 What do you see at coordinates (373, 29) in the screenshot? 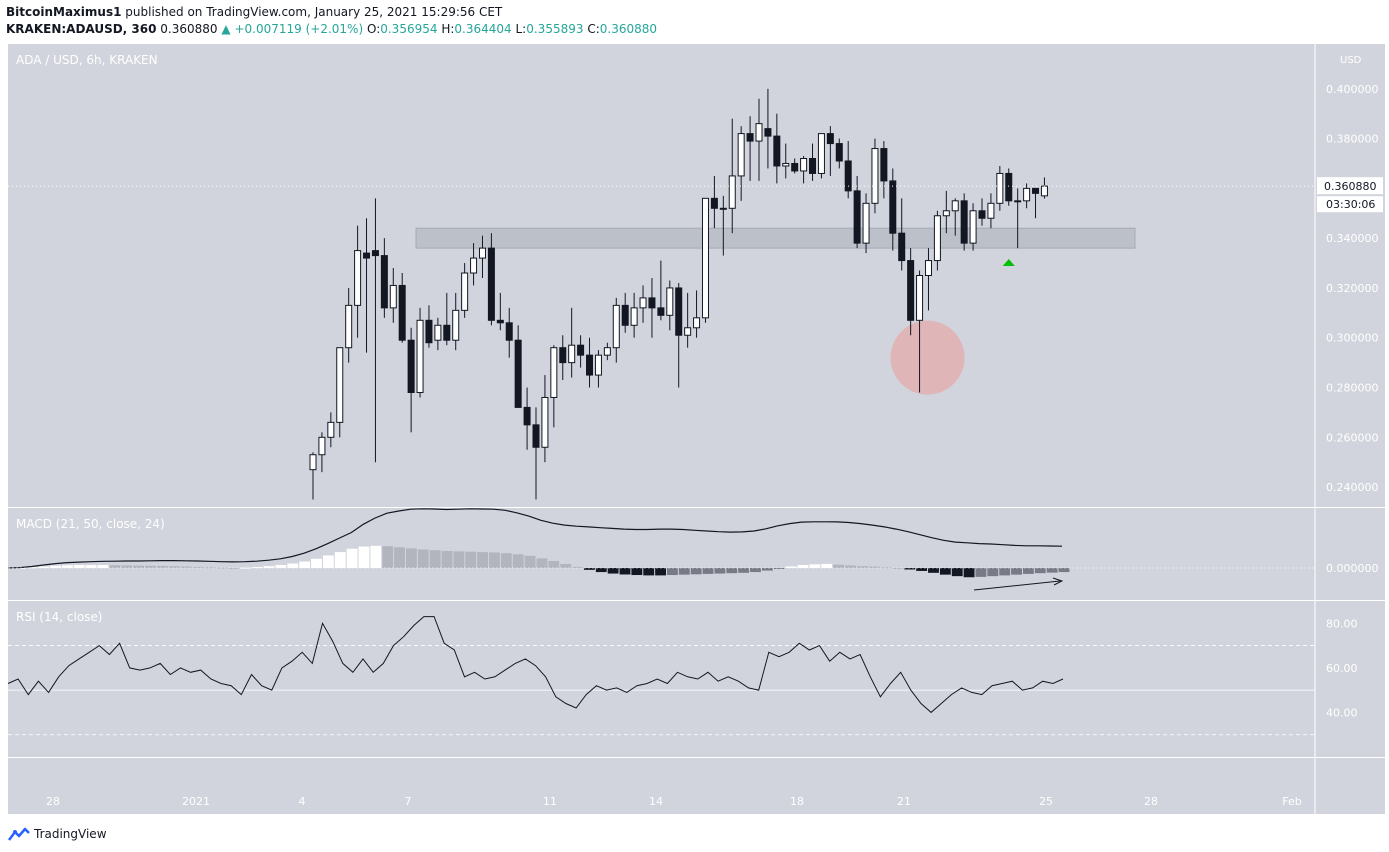
I see `open-label: O:` at bounding box center [373, 29].